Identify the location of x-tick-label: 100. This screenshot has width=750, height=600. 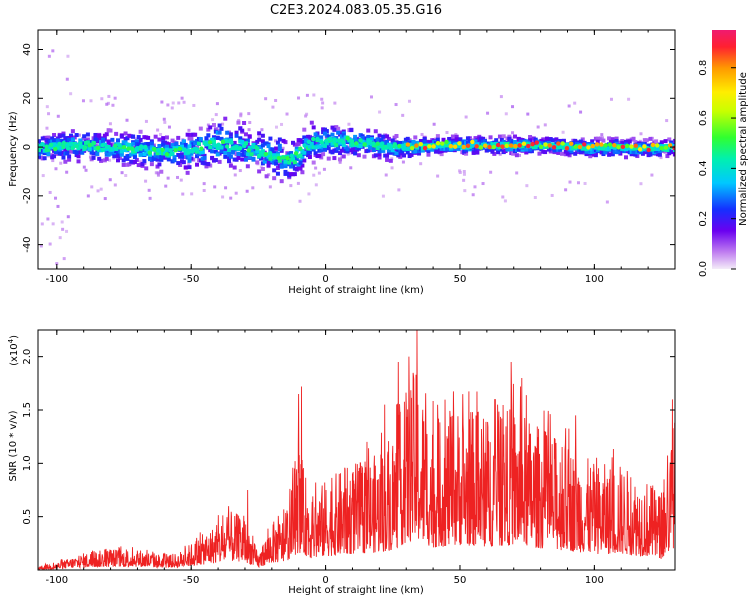
(594, 279).